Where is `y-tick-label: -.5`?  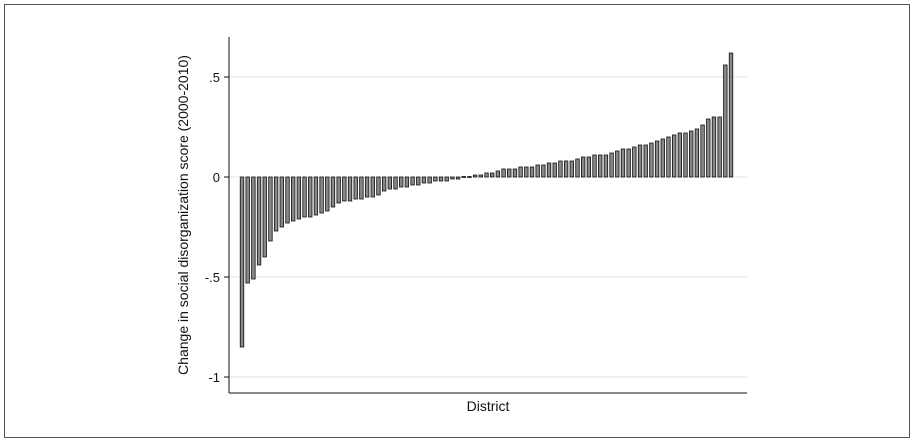
y-tick-label: -.5 is located at coordinates (212, 277).